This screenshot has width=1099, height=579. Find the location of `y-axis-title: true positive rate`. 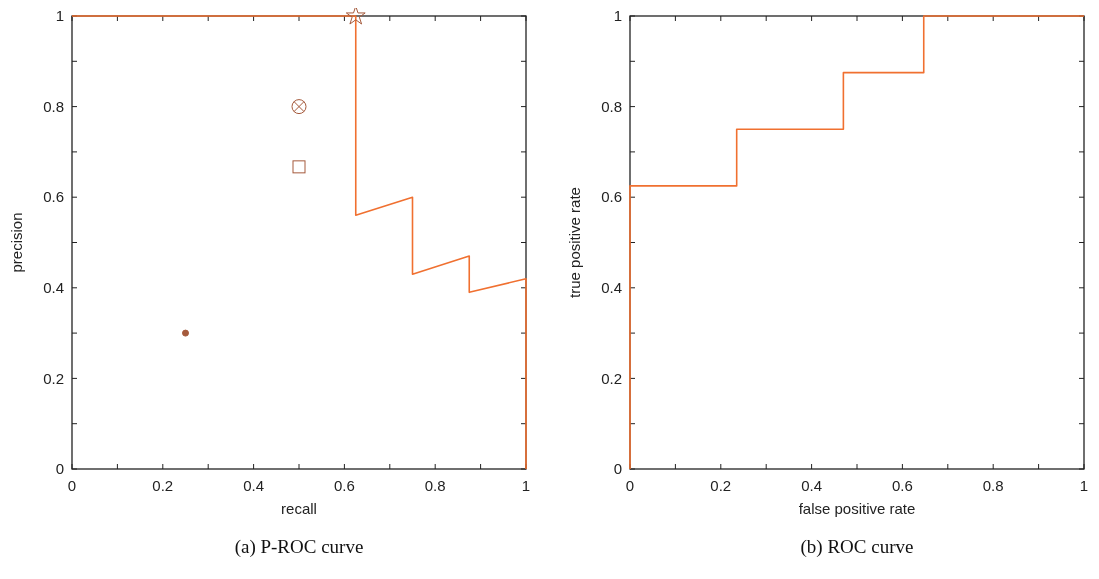

y-axis-title: true positive rate is located at coordinates (574, 242).